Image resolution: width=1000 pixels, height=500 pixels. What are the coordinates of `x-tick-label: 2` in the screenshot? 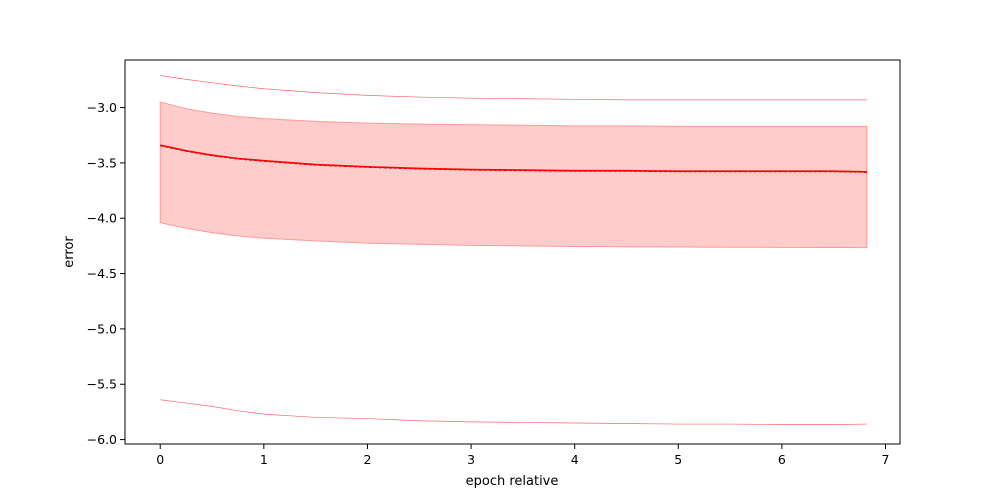 It's located at (367, 459).